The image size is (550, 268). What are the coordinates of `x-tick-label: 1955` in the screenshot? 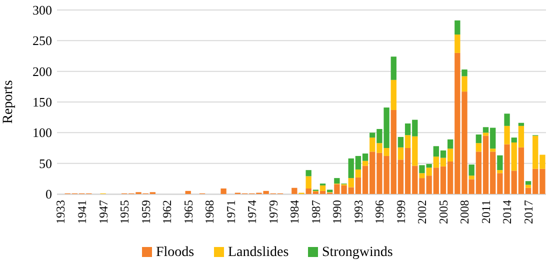 It's located at (125, 212).